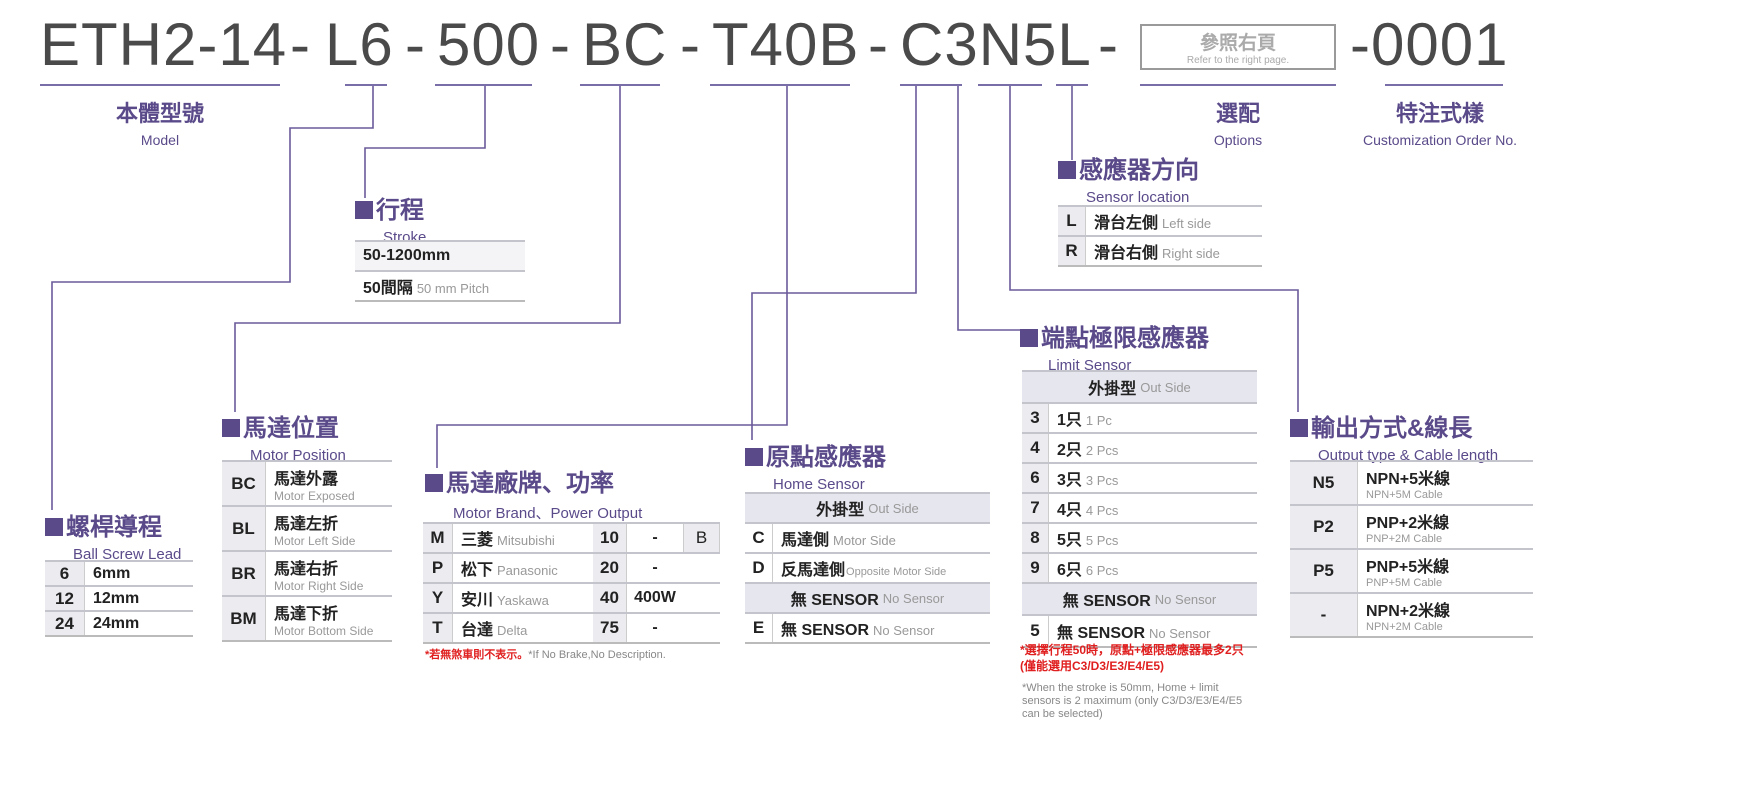  What do you see at coordinates (893, 508) in the screenshot?
I see `header-en: Out Side` at bounding box center [893, 508].